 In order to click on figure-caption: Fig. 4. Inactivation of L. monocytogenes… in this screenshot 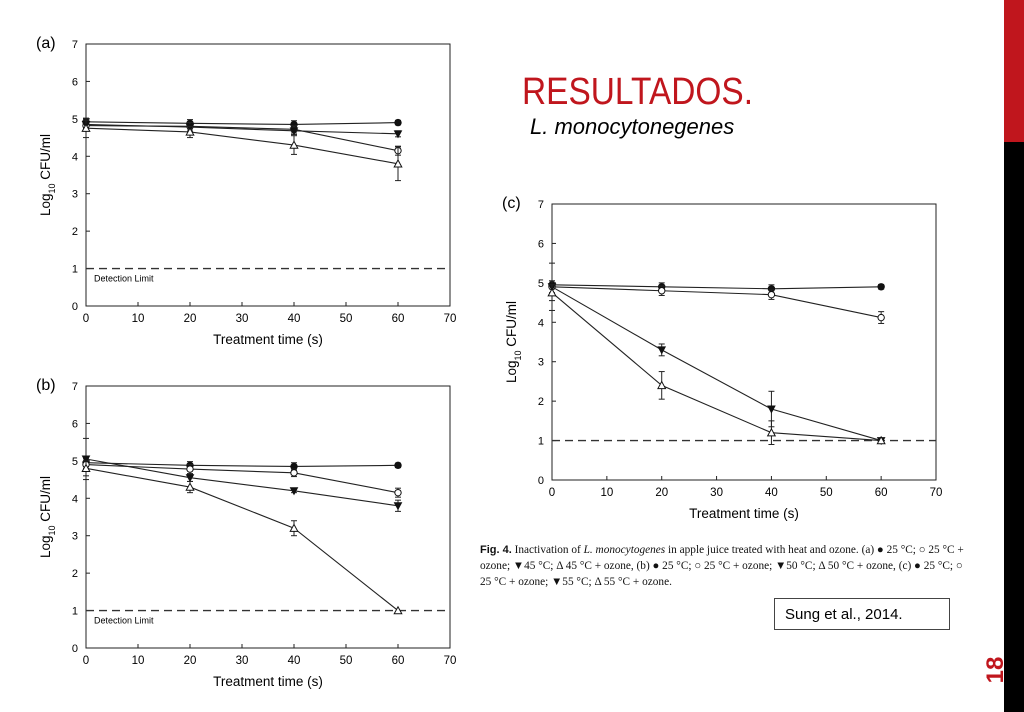, I will do `click(725, 566)`.